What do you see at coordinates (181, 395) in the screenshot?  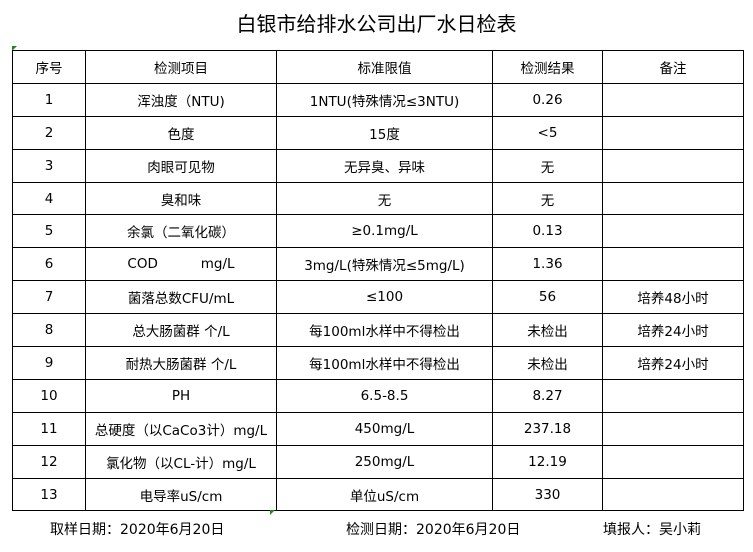 I see `test-item-cell: PH` at bounding box center [181, 395].